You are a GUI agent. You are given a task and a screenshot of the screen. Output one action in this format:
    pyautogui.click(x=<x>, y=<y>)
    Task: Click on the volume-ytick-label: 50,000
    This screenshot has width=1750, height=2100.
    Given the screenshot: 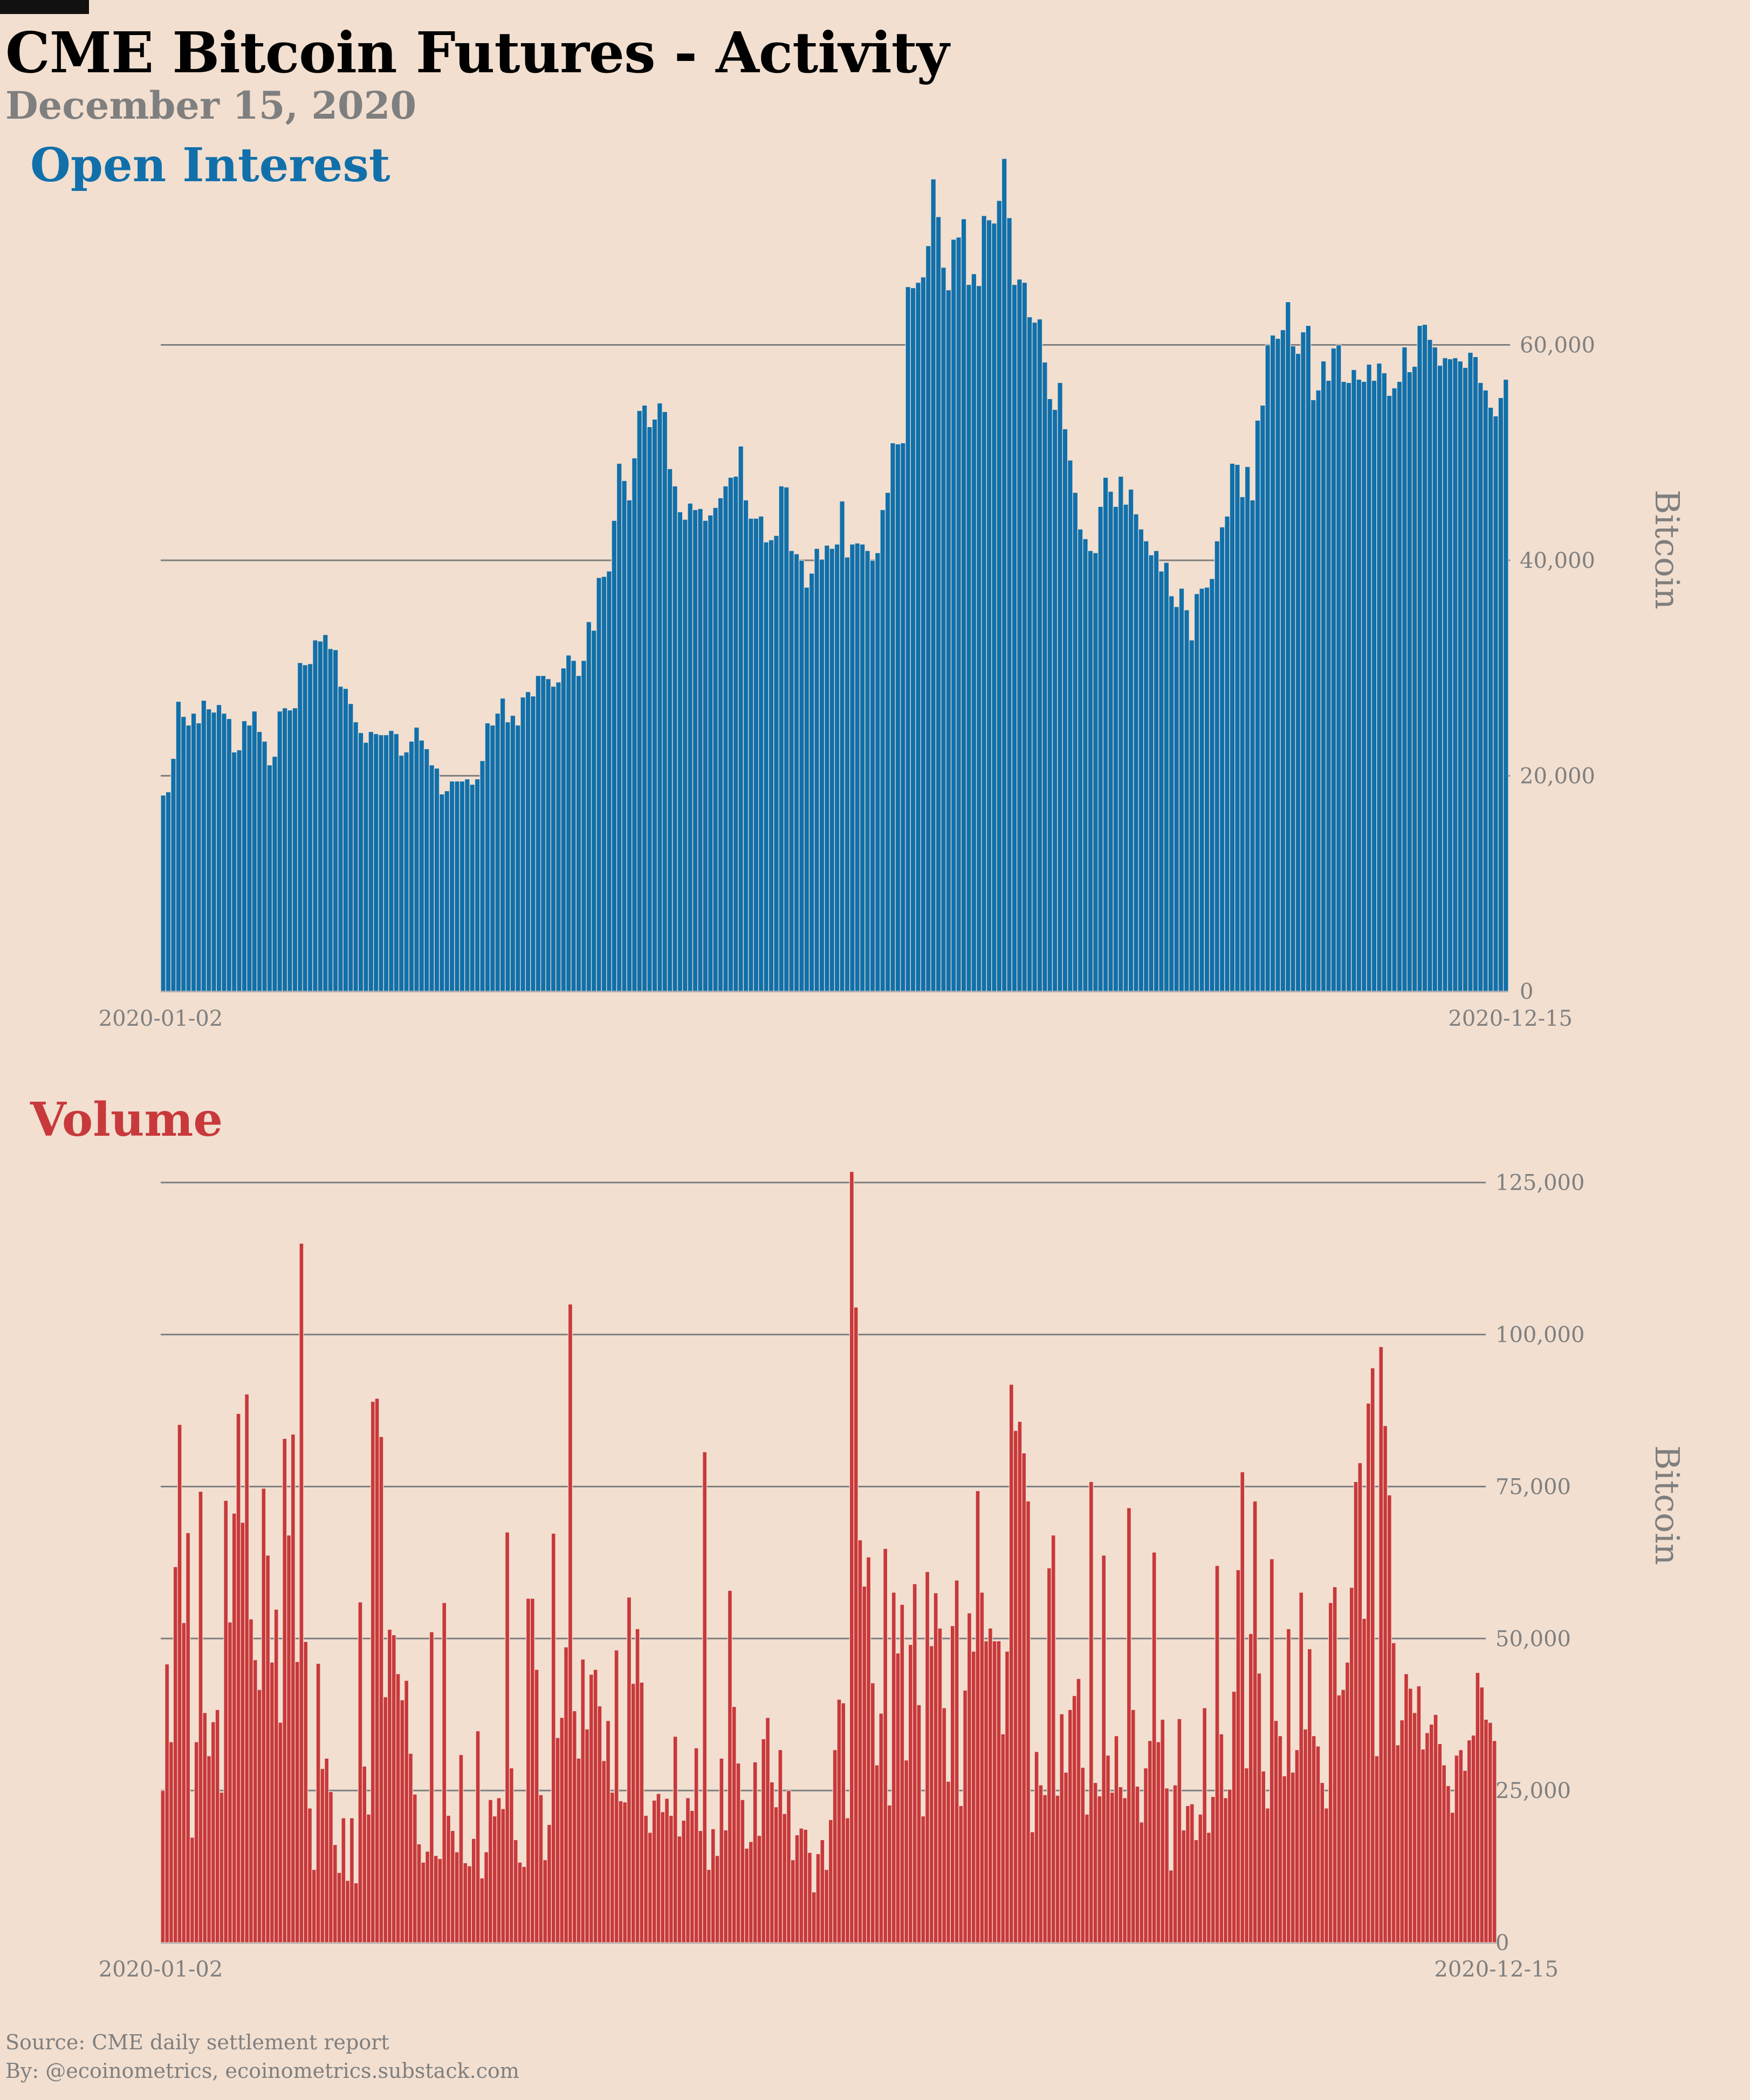 What is the action you would take?
    pyautogui.click(x=1533, y=1639)
    